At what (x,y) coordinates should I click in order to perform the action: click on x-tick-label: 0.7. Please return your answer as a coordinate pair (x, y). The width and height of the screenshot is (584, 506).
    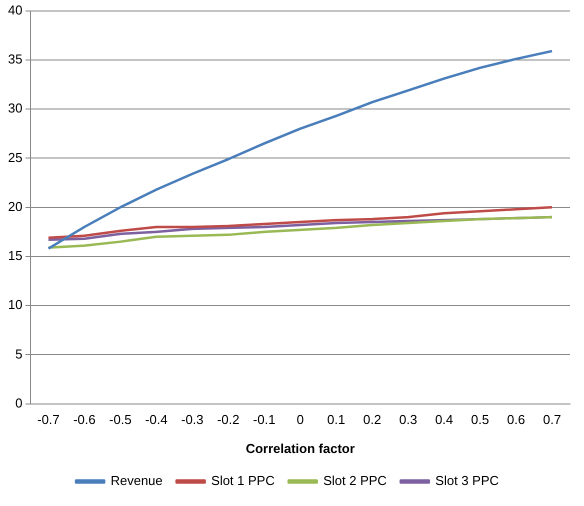
    Looking at the image, I should click on (552, 420).